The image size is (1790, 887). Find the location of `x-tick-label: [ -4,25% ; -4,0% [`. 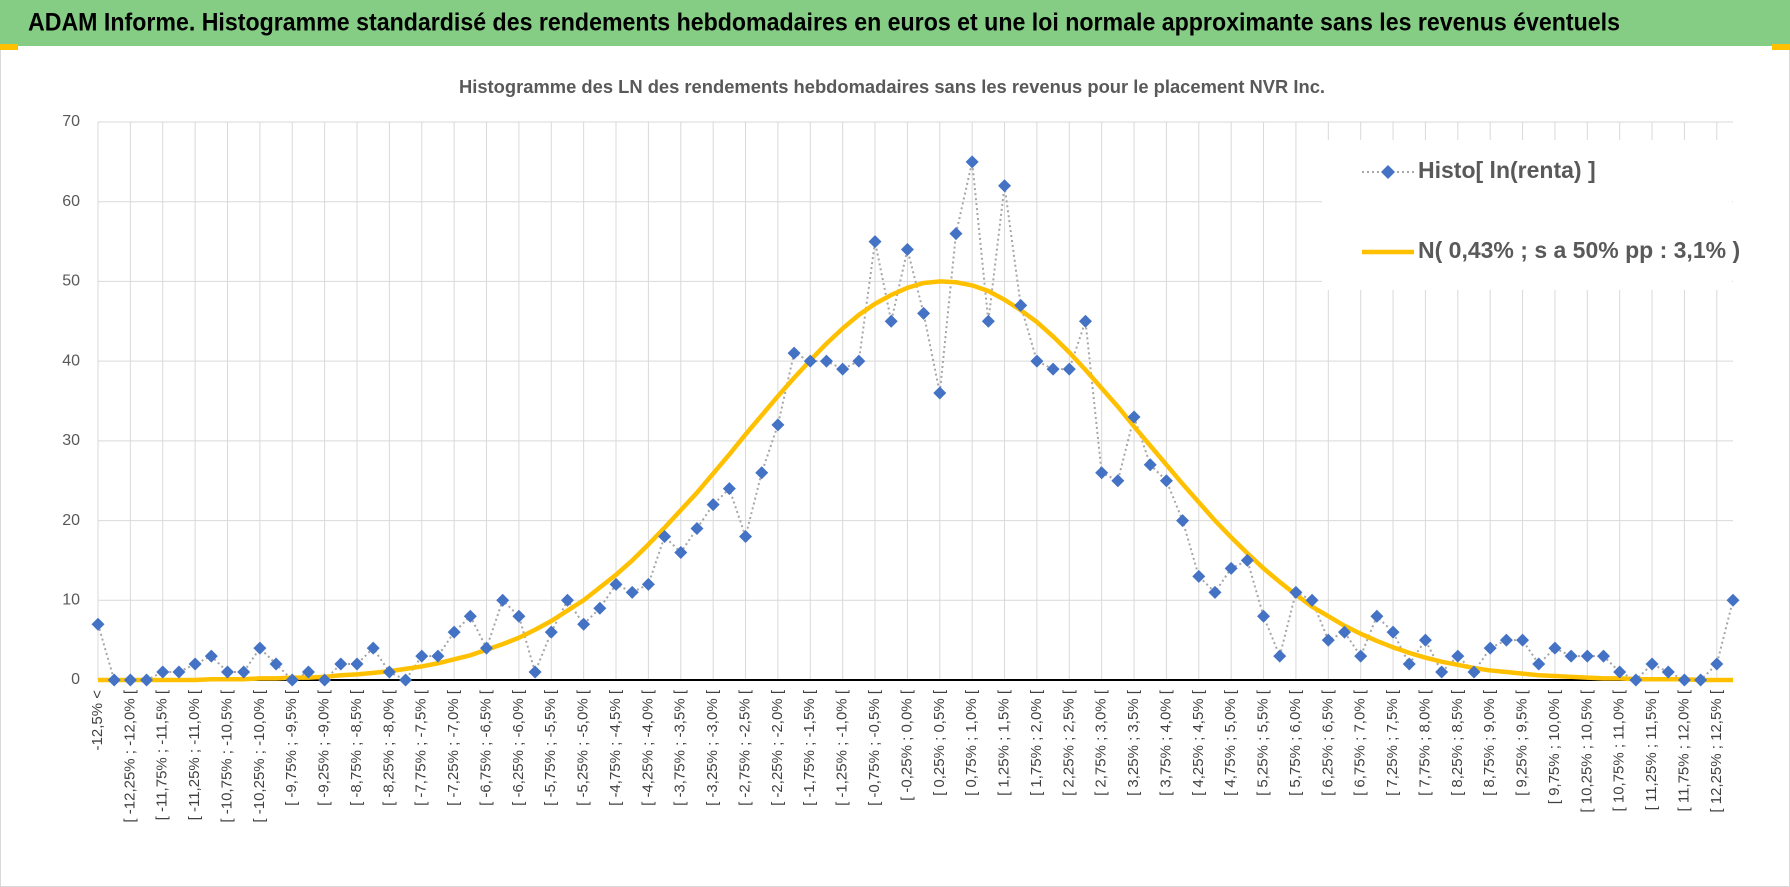

x-tick-label: [ -4,25% ; -4,0% [ is located at coordinates (647, 747).